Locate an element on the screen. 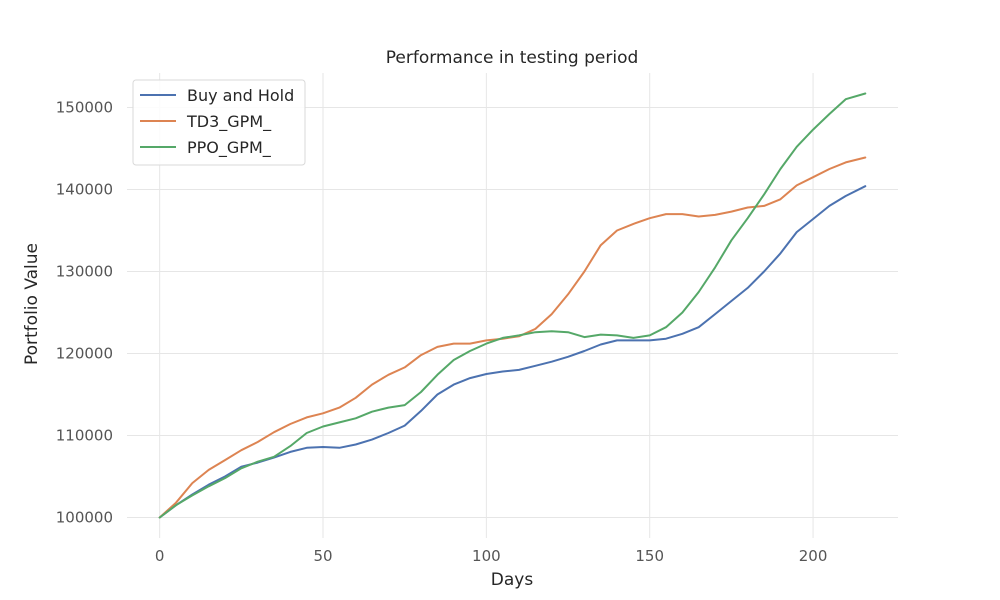 The width and height of the screenshot is (1000, 600). legend-box is located at coordinates (219, 122).